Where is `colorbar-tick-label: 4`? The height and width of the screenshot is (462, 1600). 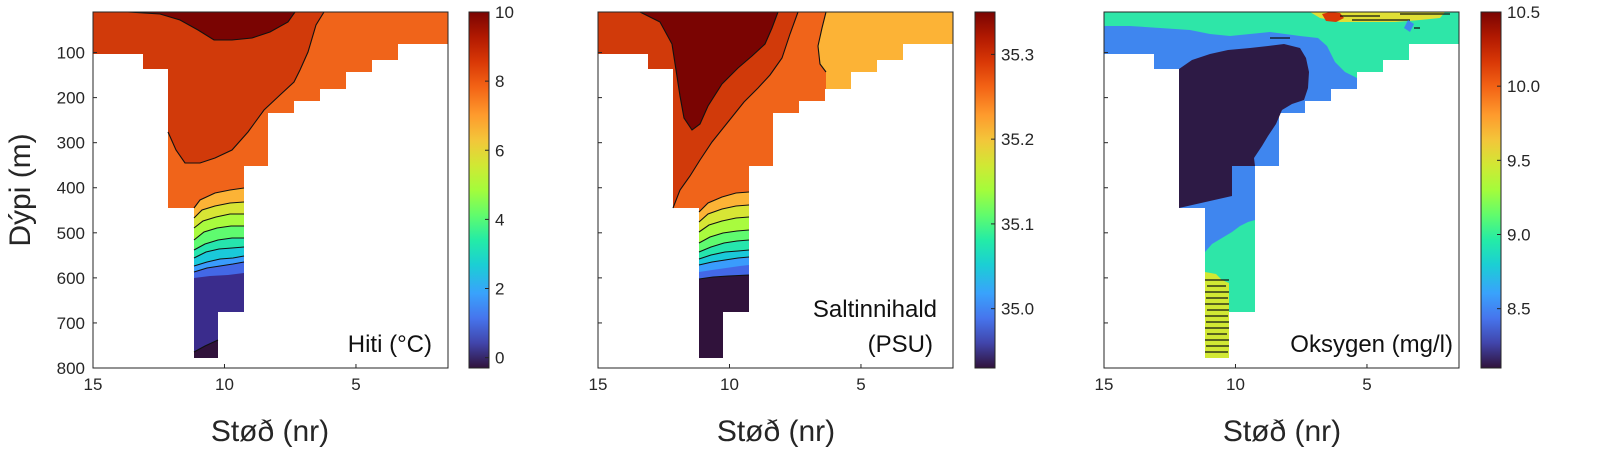 colorbar-tick-label: 4 is located at coordinates (499, 219).